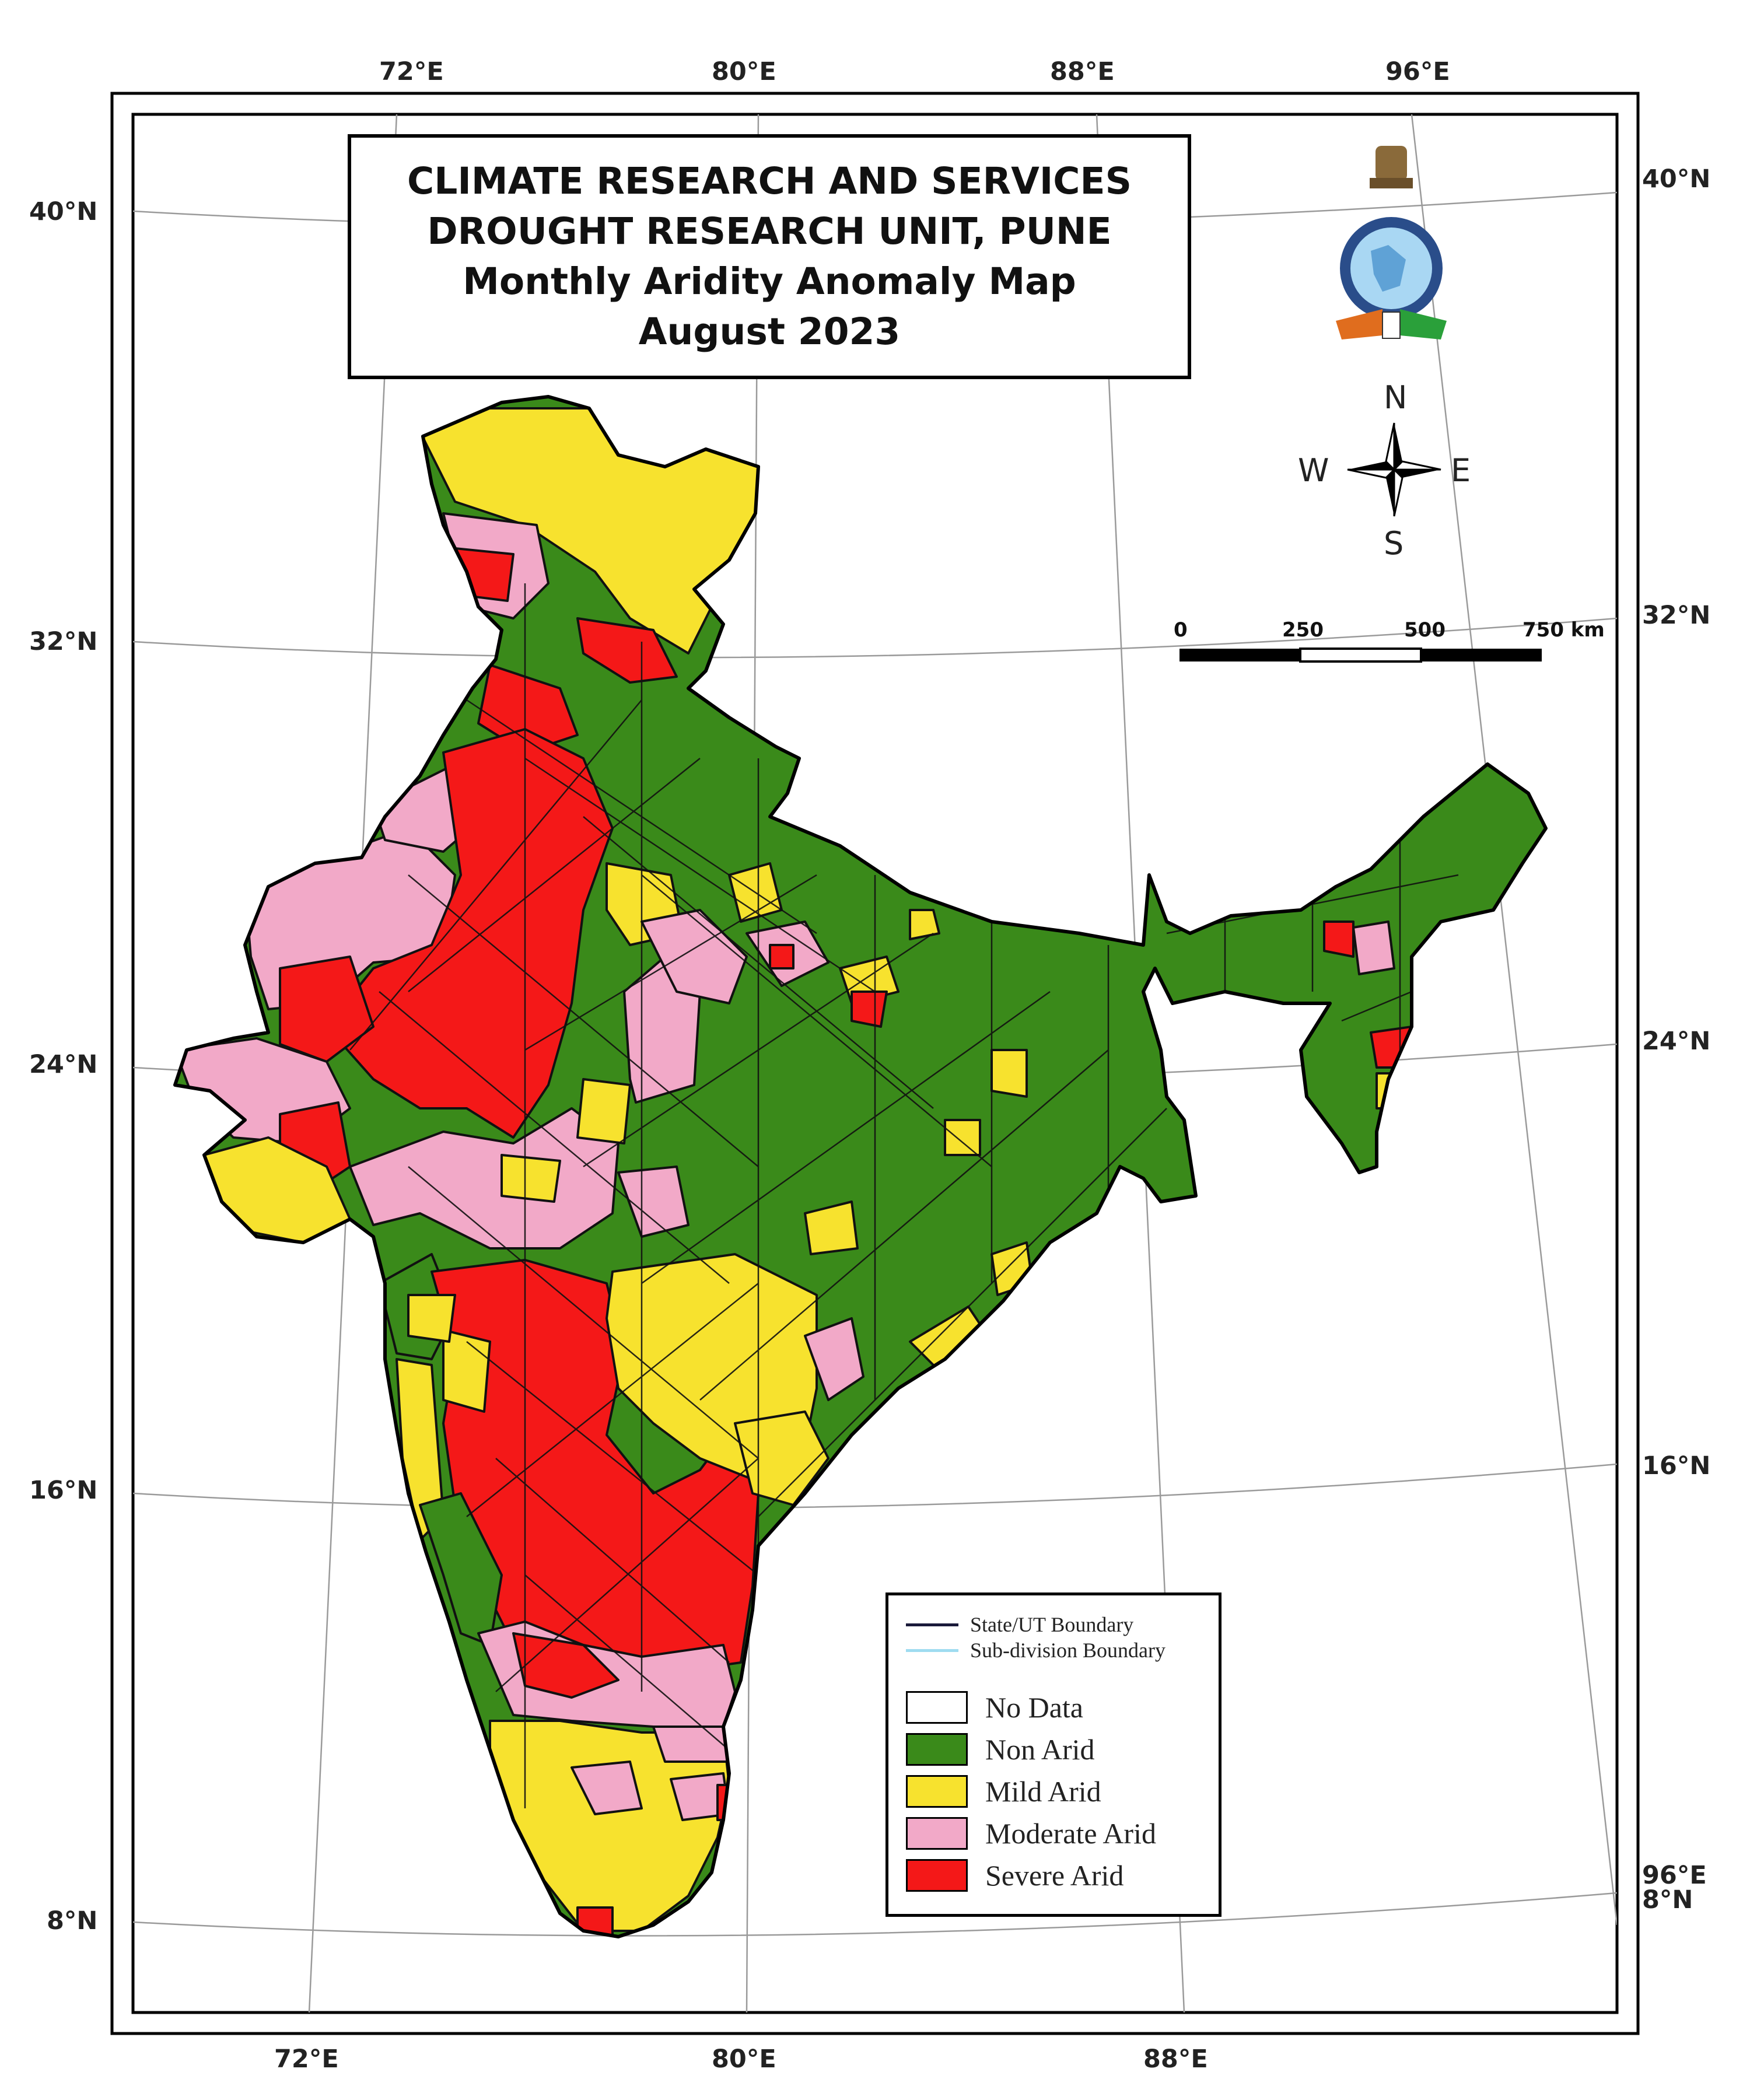  Describe the element at coordinates (1361, 655) in the screenshot. I see `scale-bar` at that location.